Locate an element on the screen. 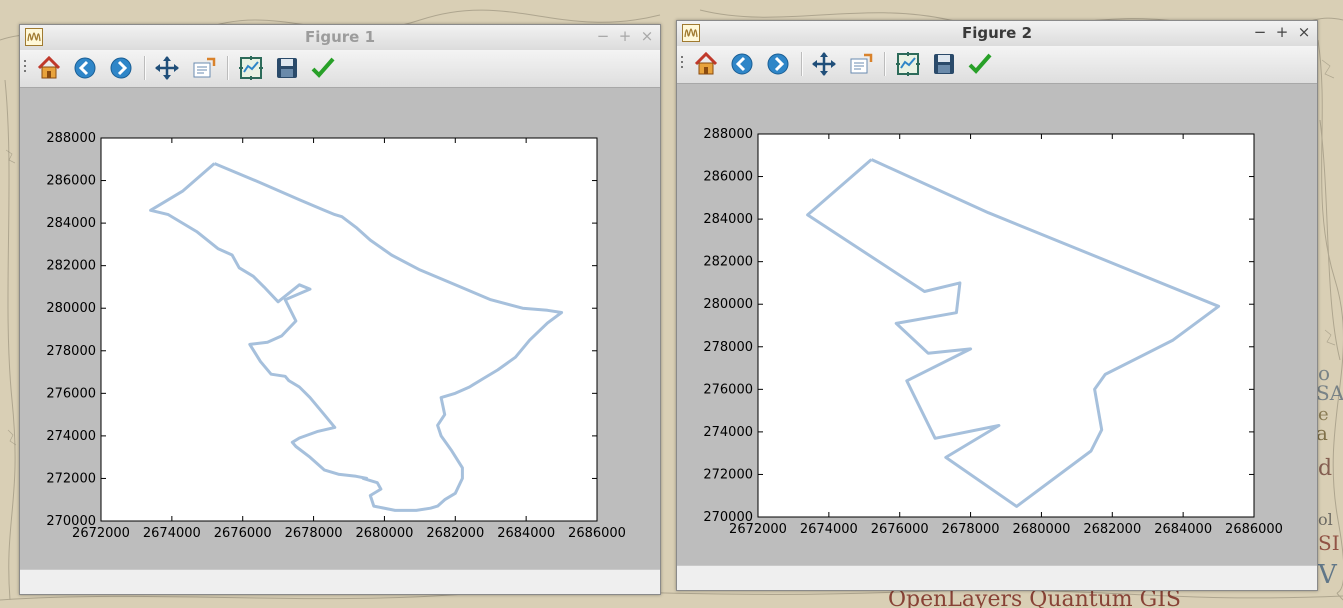 The width and height of the screenshot is (1343, 608). svg-text: e is located at coordinates (1323, 414).